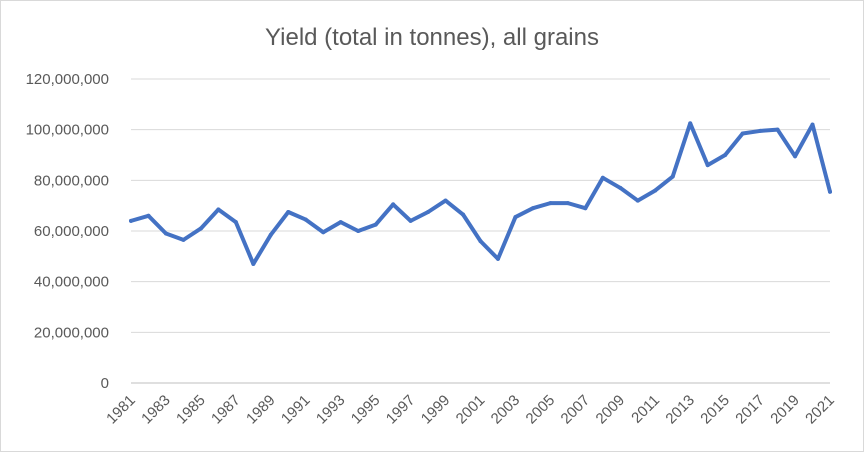 Image resolution: width=864 pixels, height=452 pixels. Describe the element at coordinates (331, 410) in the screenshot. I see `x-tick-label: 1993` at that location.